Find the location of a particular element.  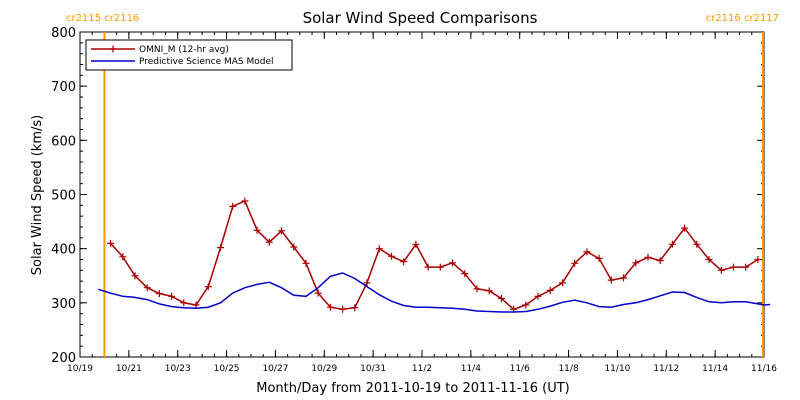

legend-box is located at coordinates (189, 55).